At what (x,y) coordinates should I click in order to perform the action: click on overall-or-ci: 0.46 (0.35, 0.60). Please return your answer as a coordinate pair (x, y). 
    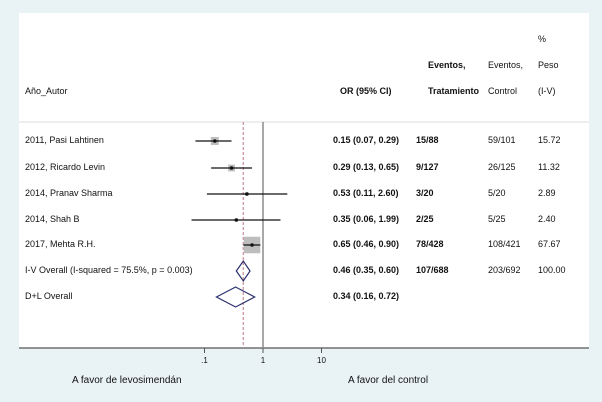
    Looking at the image, I should click on (366, 270).